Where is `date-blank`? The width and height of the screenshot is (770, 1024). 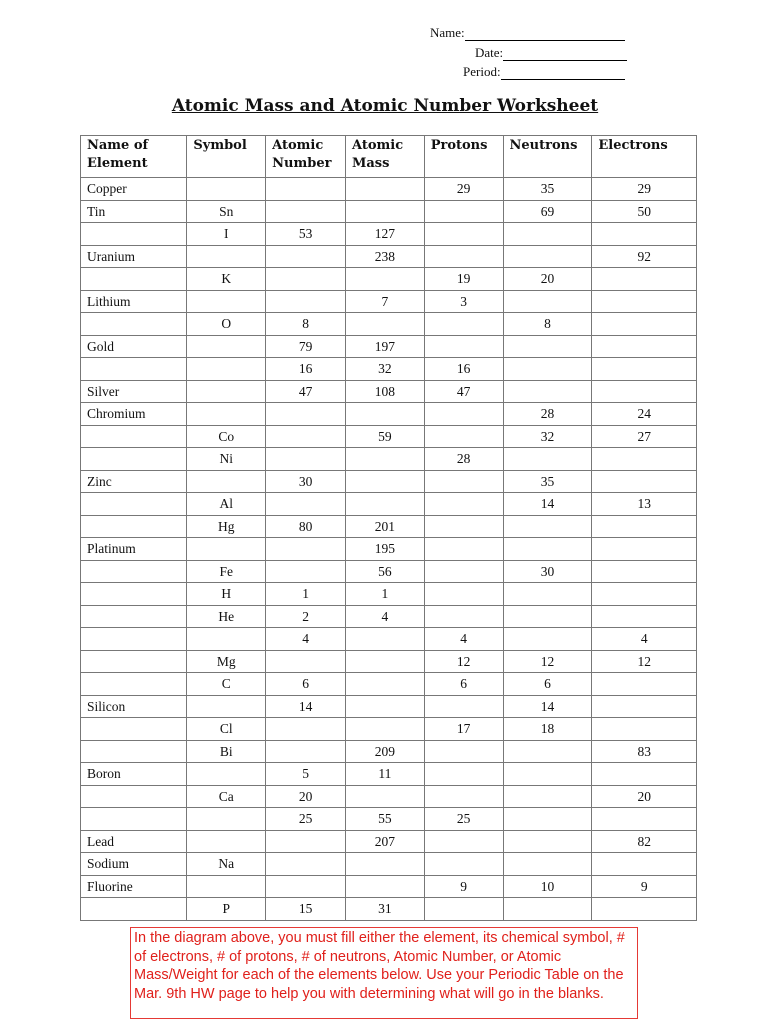 date-blank is located at coordinates (565, 54).